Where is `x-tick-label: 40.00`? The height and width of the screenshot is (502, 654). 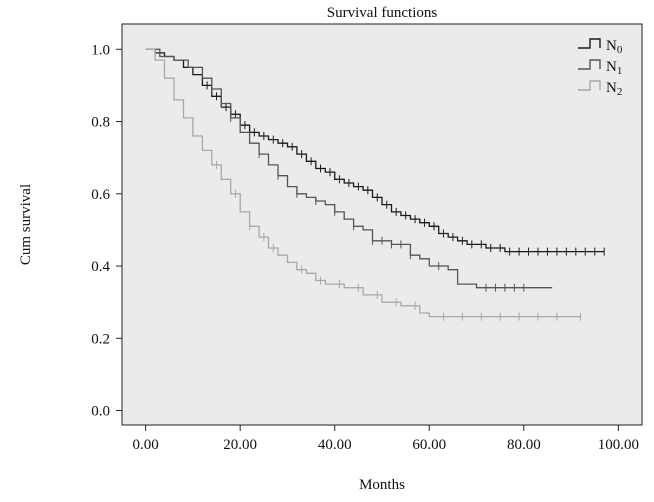 x-tick-label: 40.00 is located at coordinates (335, 445).